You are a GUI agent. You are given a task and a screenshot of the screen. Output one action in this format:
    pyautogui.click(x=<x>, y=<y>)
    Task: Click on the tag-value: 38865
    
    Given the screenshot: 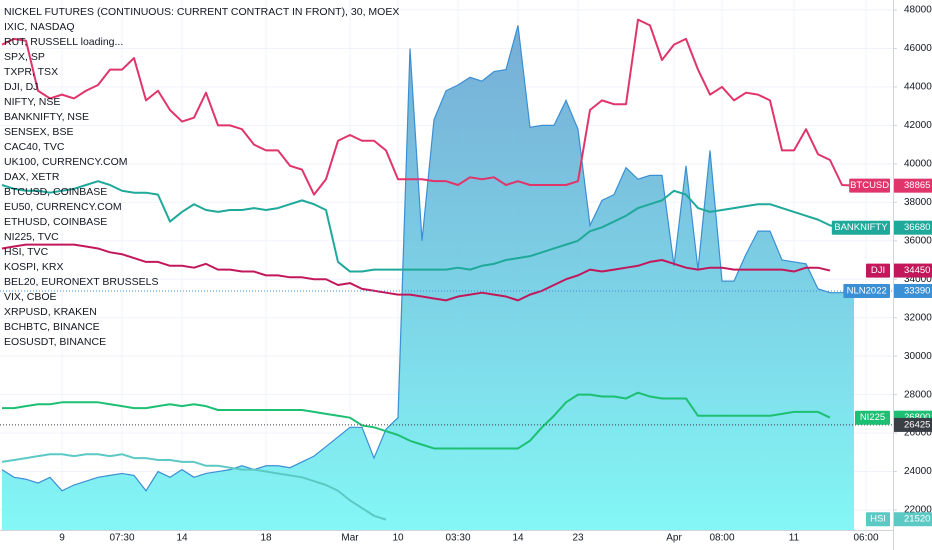 What is the action you would take?
    pyautogui.click(x=917, y=185)
    